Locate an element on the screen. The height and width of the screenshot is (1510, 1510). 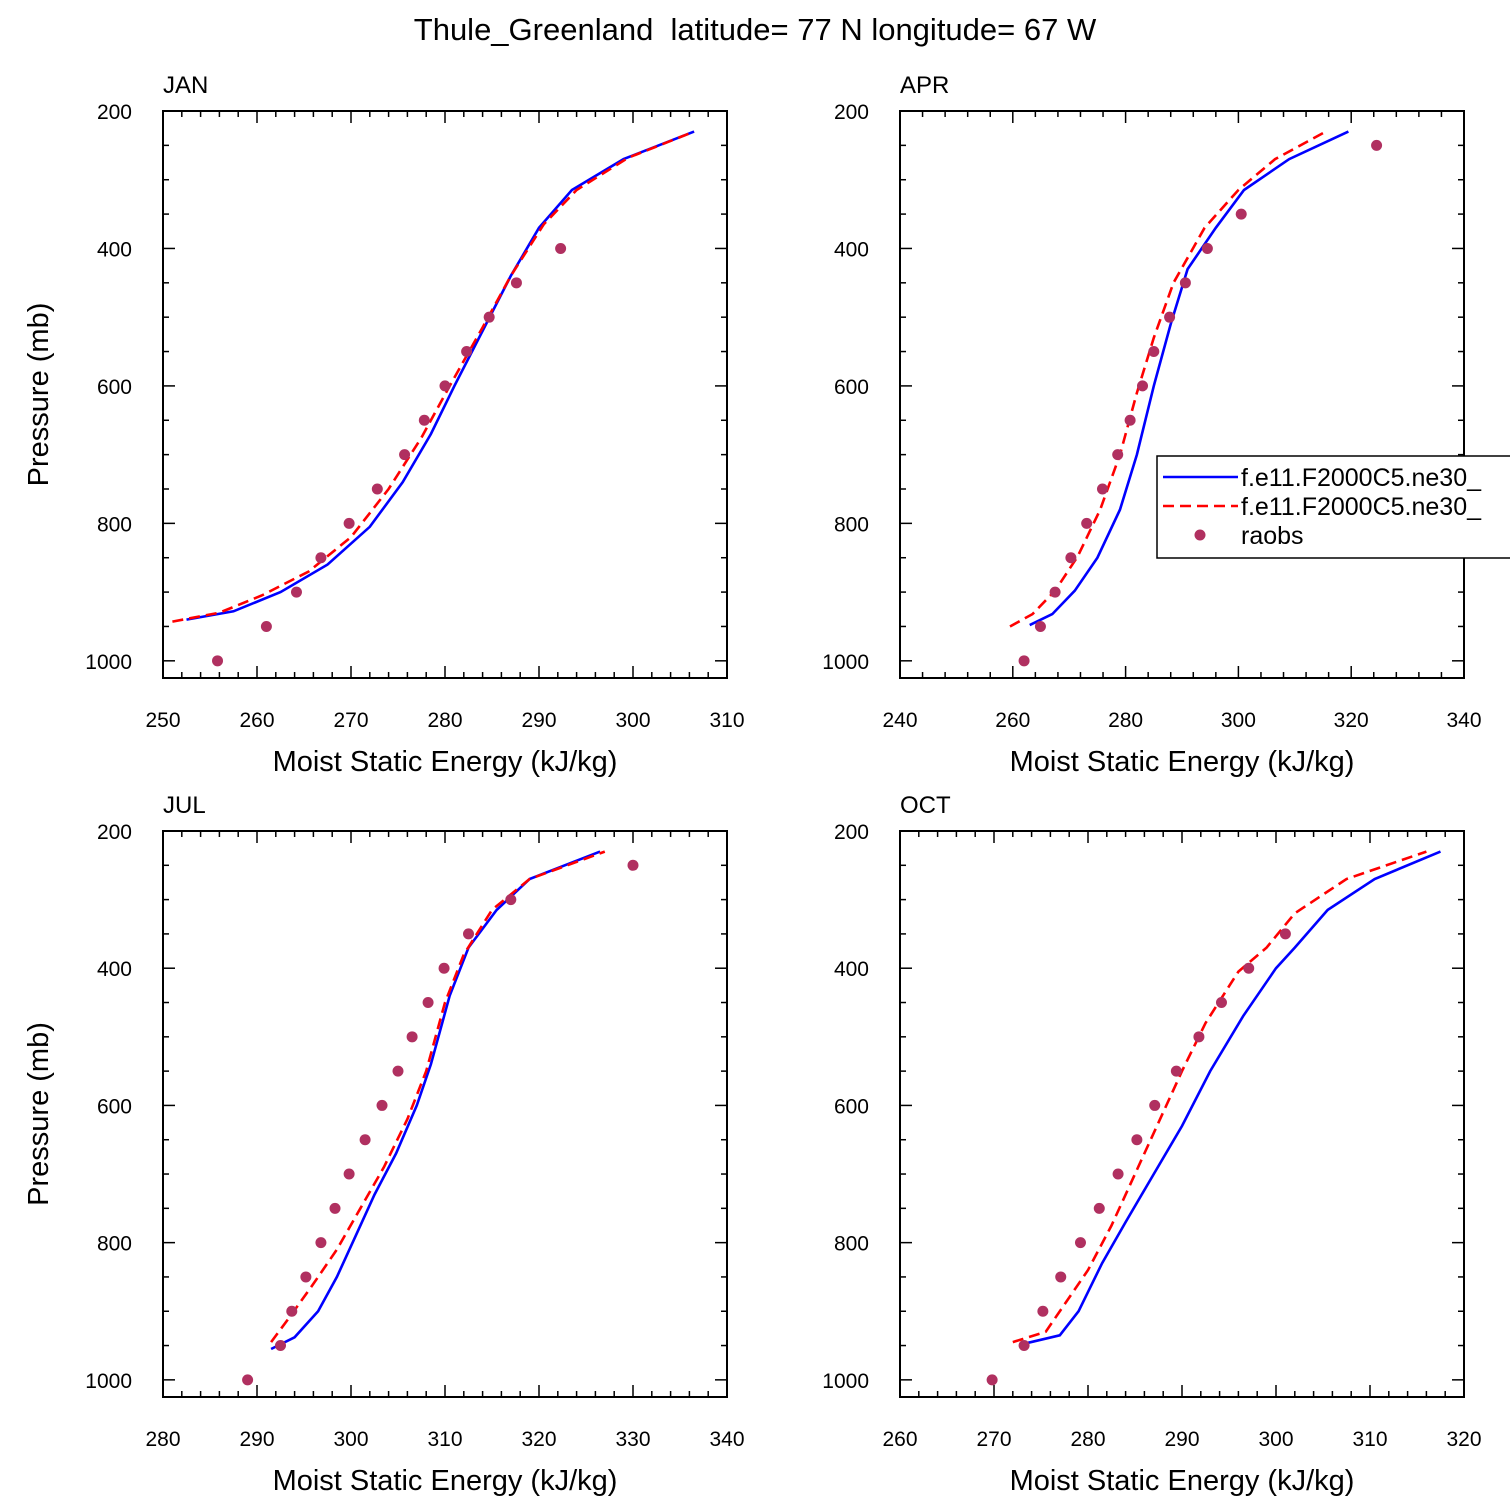
x-tick-label: 240 is located at coordinates (899, 720).